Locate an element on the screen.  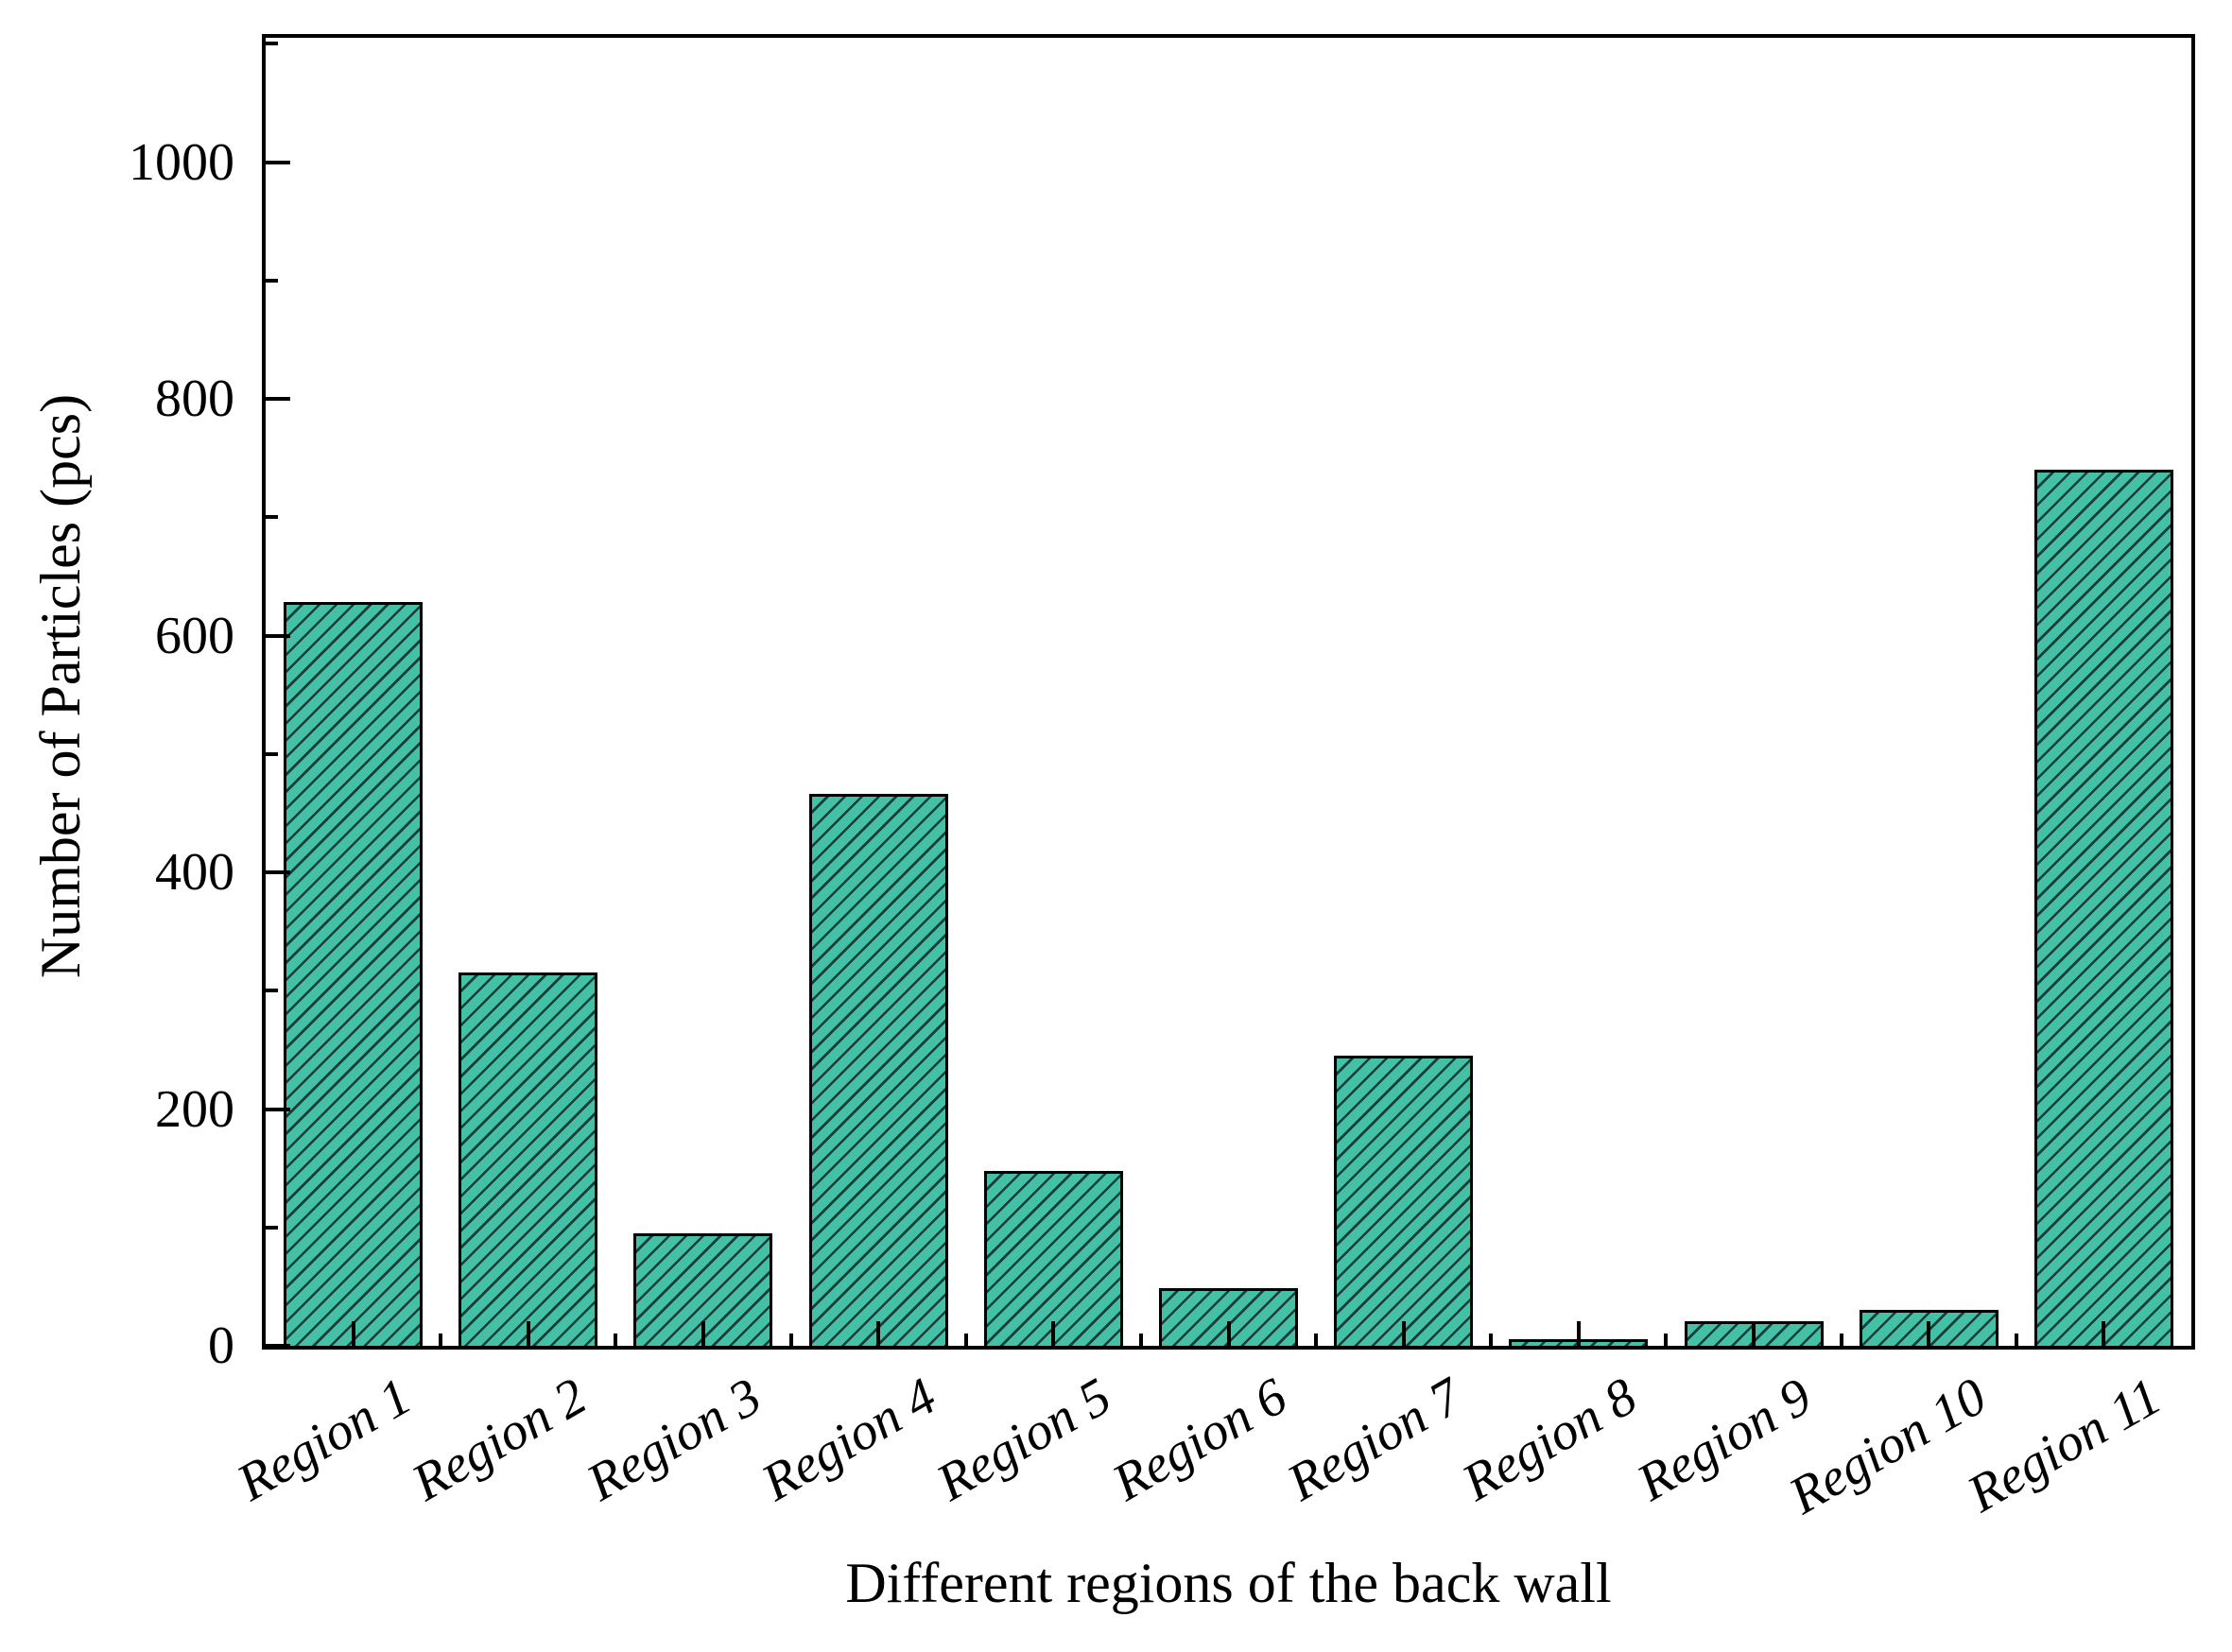
y-axis-tick-label: 400 is located at coordinates (194, 872).